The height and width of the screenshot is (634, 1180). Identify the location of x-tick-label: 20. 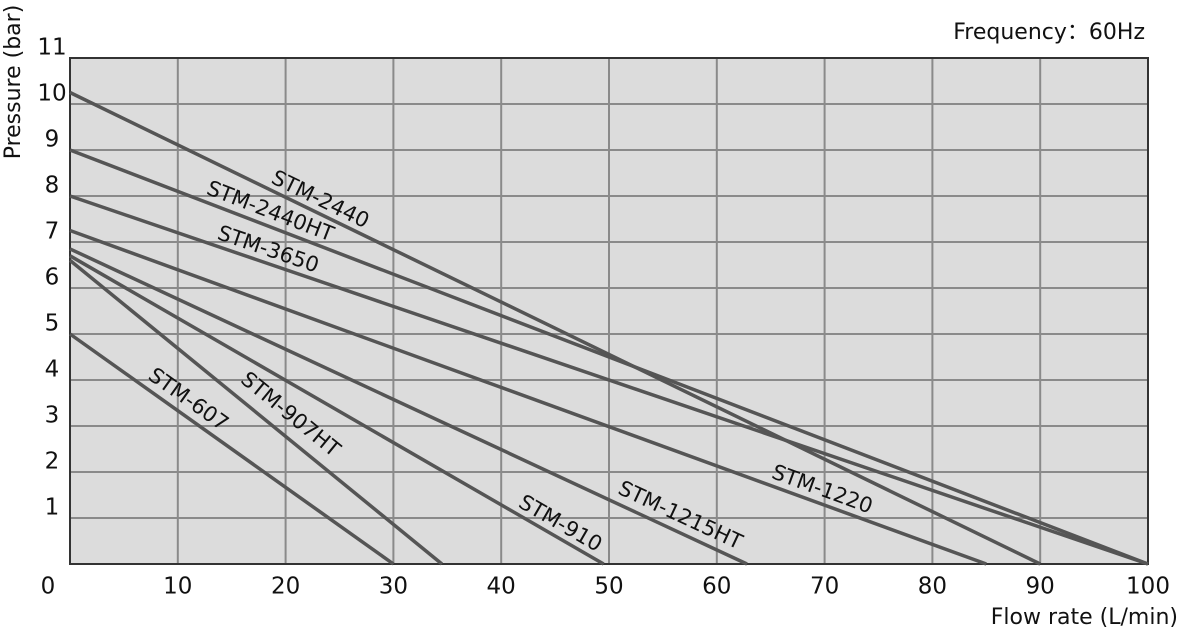
(285, 587).